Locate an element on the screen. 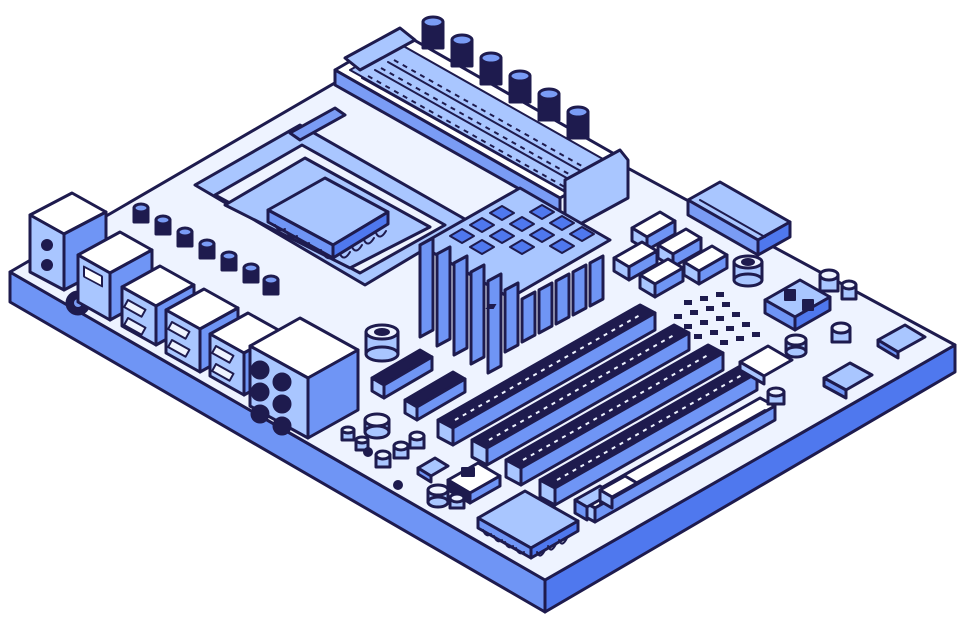 This screenshot has height=639, width=967. ram-slots is located at coordinates (481, 128).